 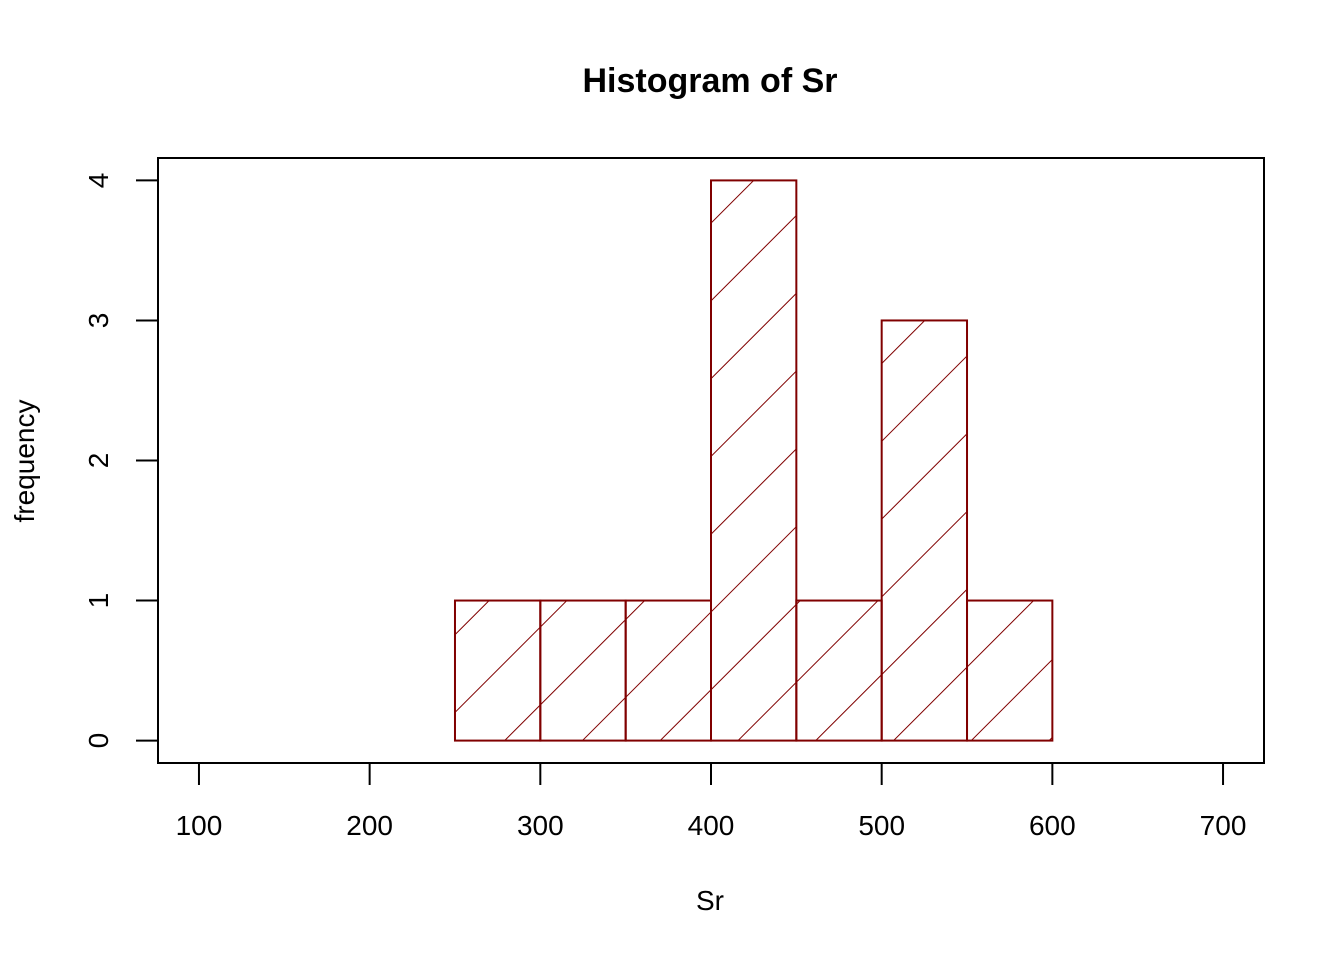 I want to click on x-tick-label: 300, so click(x=540, y=825).